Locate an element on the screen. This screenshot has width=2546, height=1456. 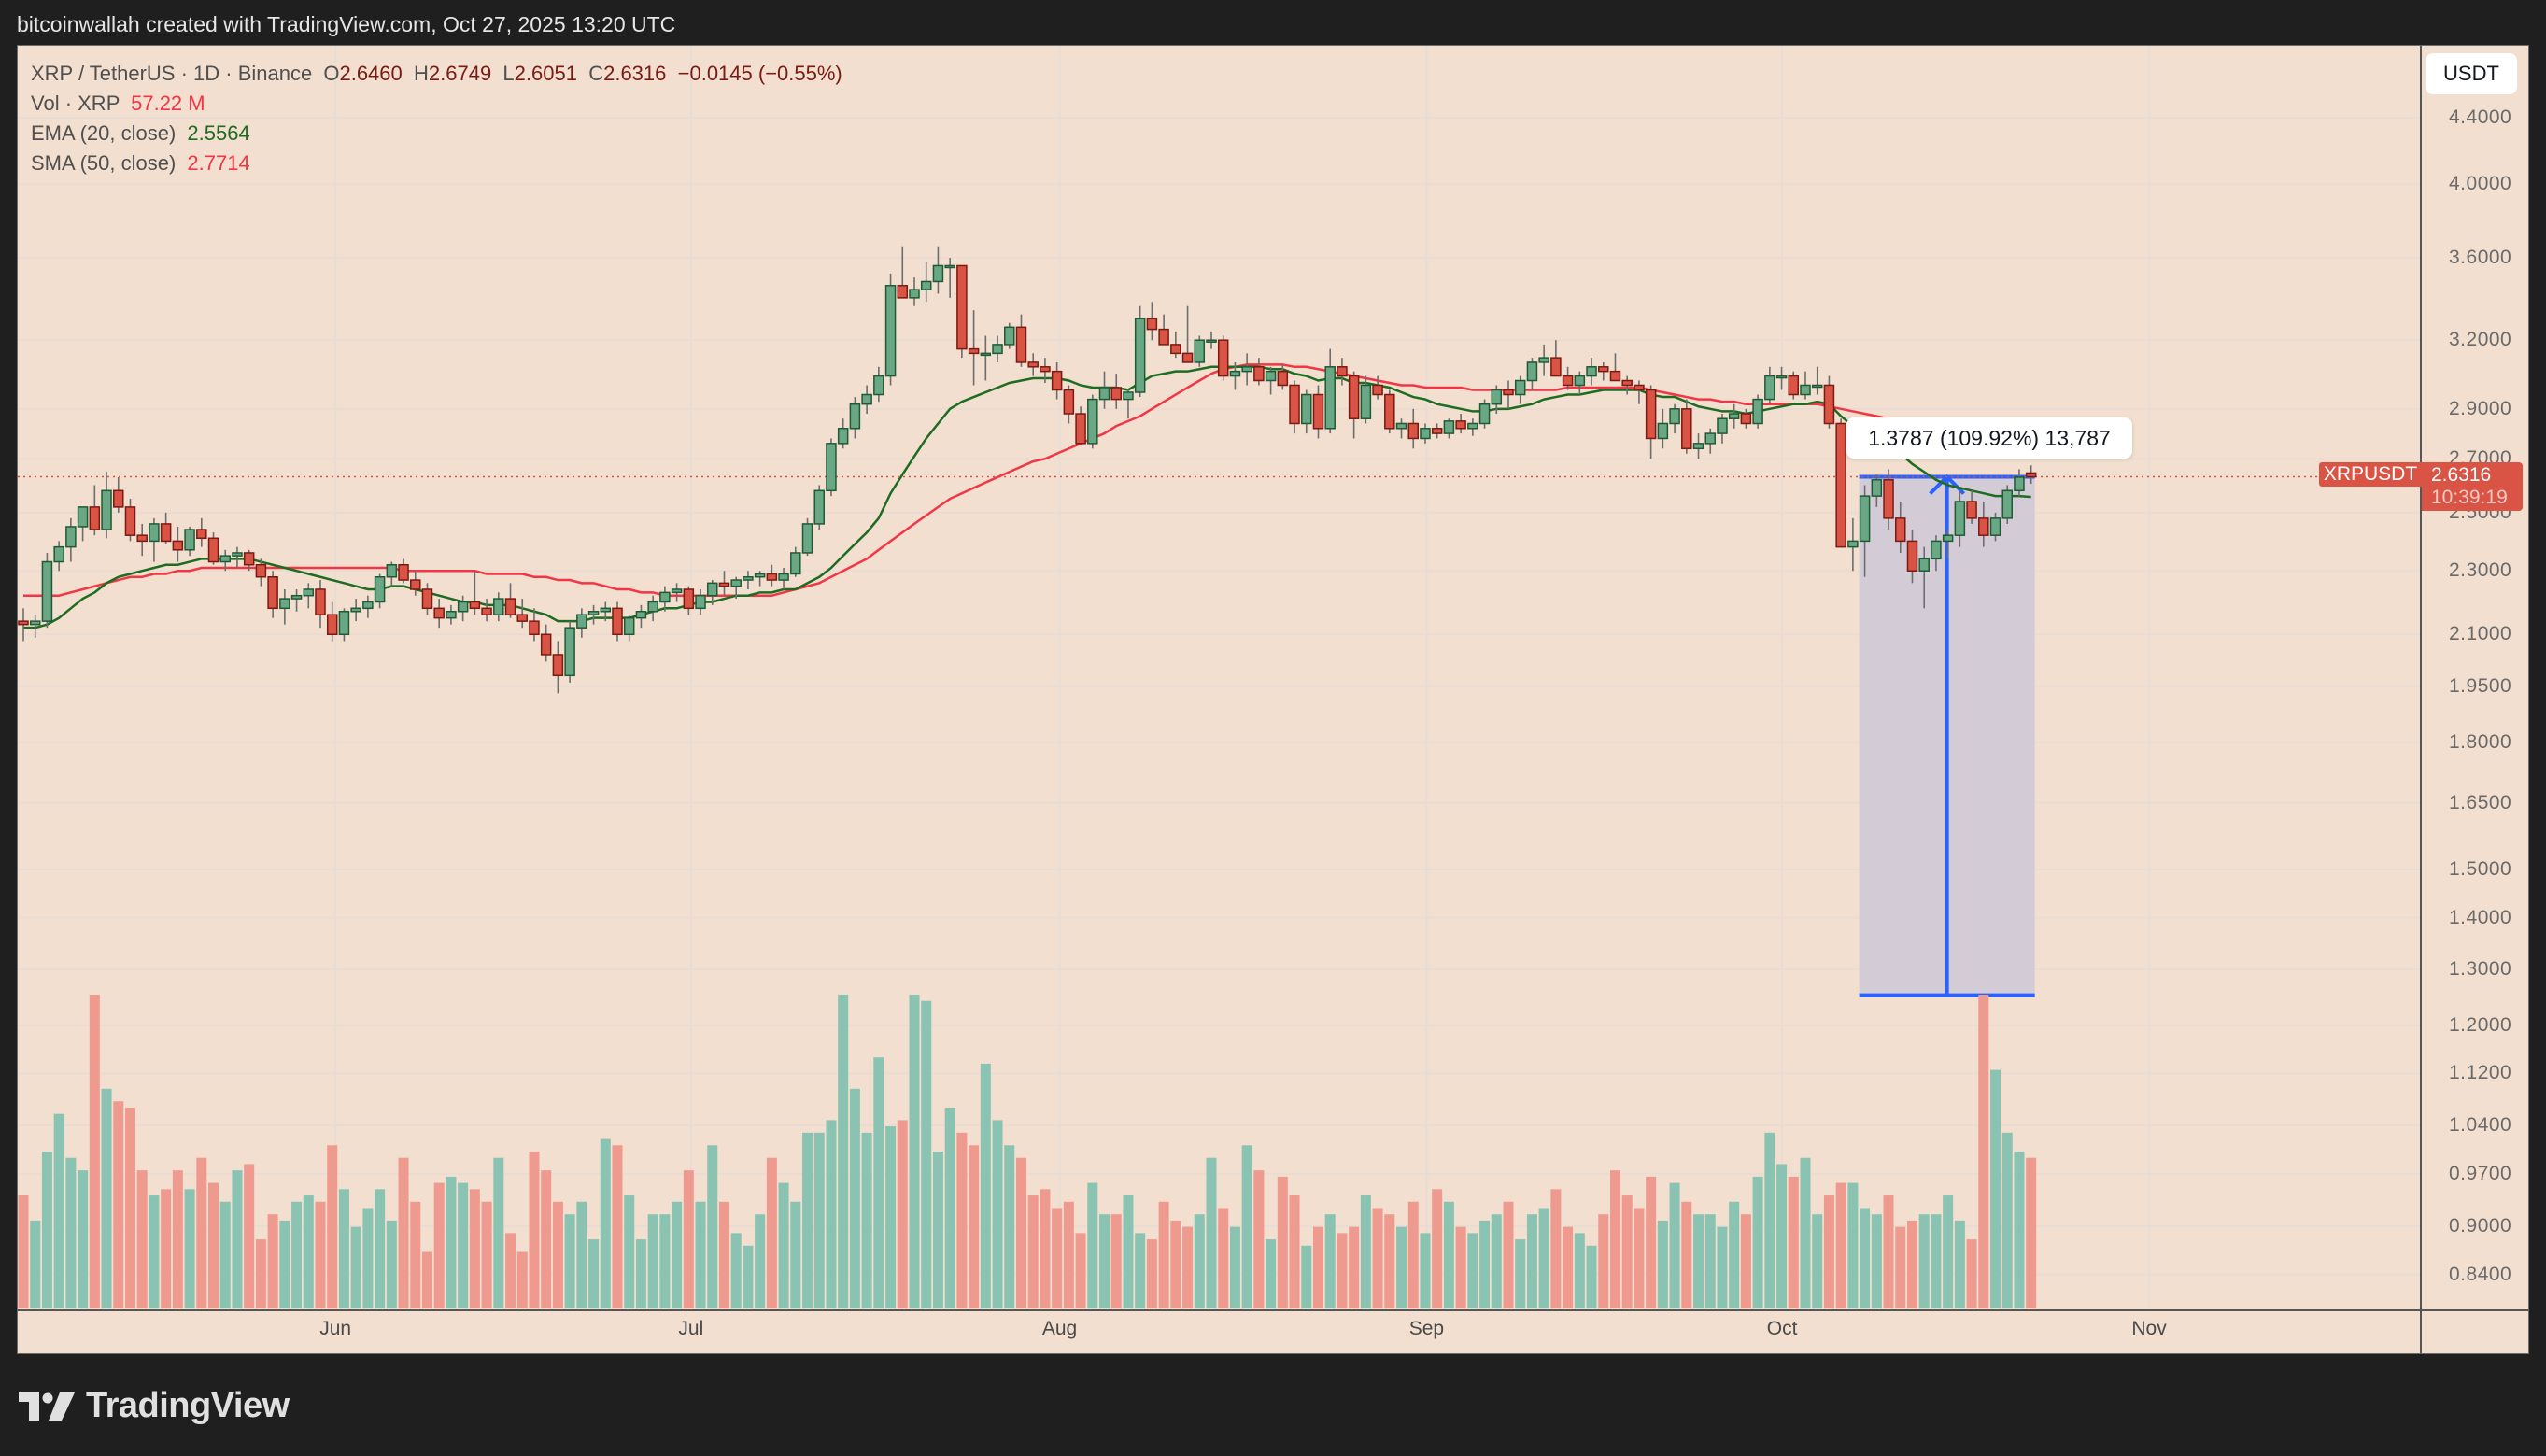
bar-countdown: 10:39:19 is located at coordinates (2470, 497).